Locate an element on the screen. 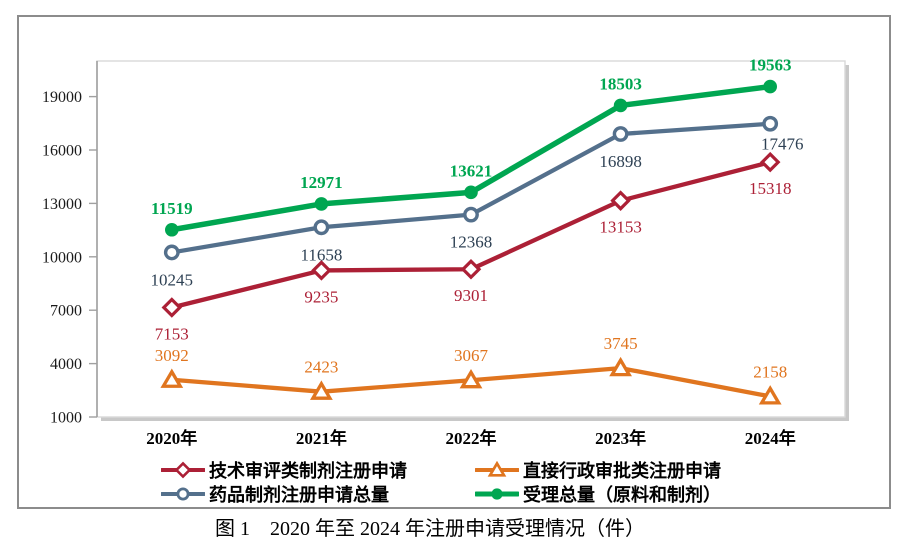 The height and width of the screenshot is (550, 909). data-label: 10245 is located at coordinates (172, 279).